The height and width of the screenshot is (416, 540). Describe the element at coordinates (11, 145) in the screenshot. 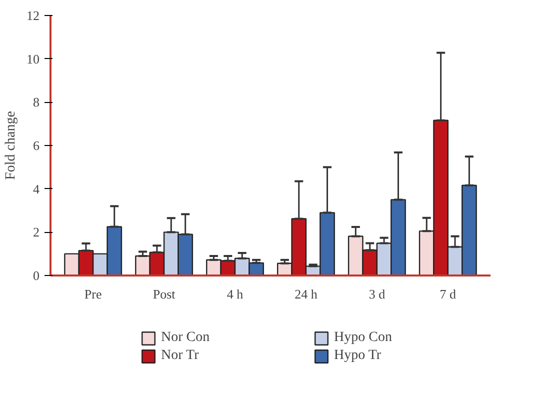

I see `y-axis-title: Fold change` at that location.